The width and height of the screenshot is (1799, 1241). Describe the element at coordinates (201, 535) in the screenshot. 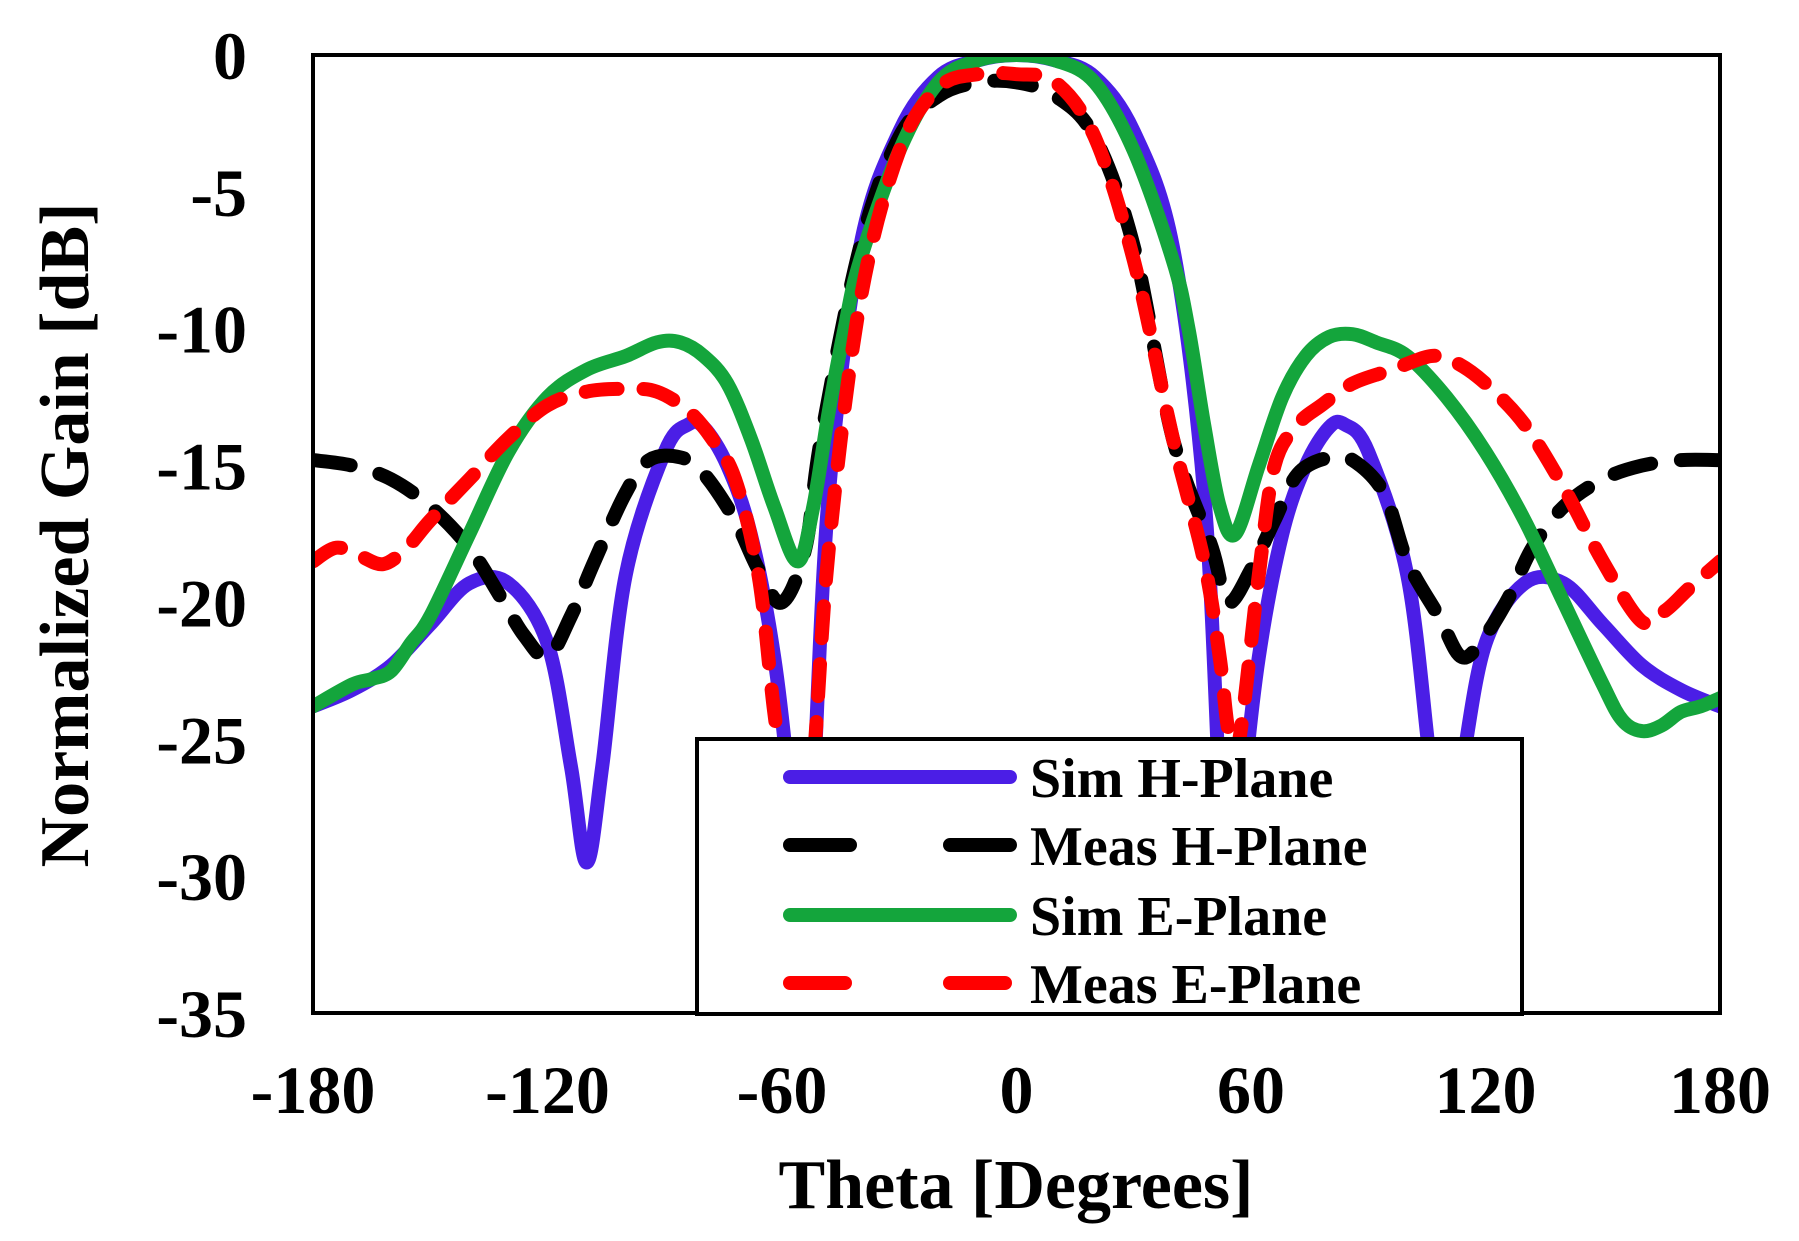

I see `y-axis-ticks: 0 -5 -10 -15 -20 -25 -30 -35` at that location.